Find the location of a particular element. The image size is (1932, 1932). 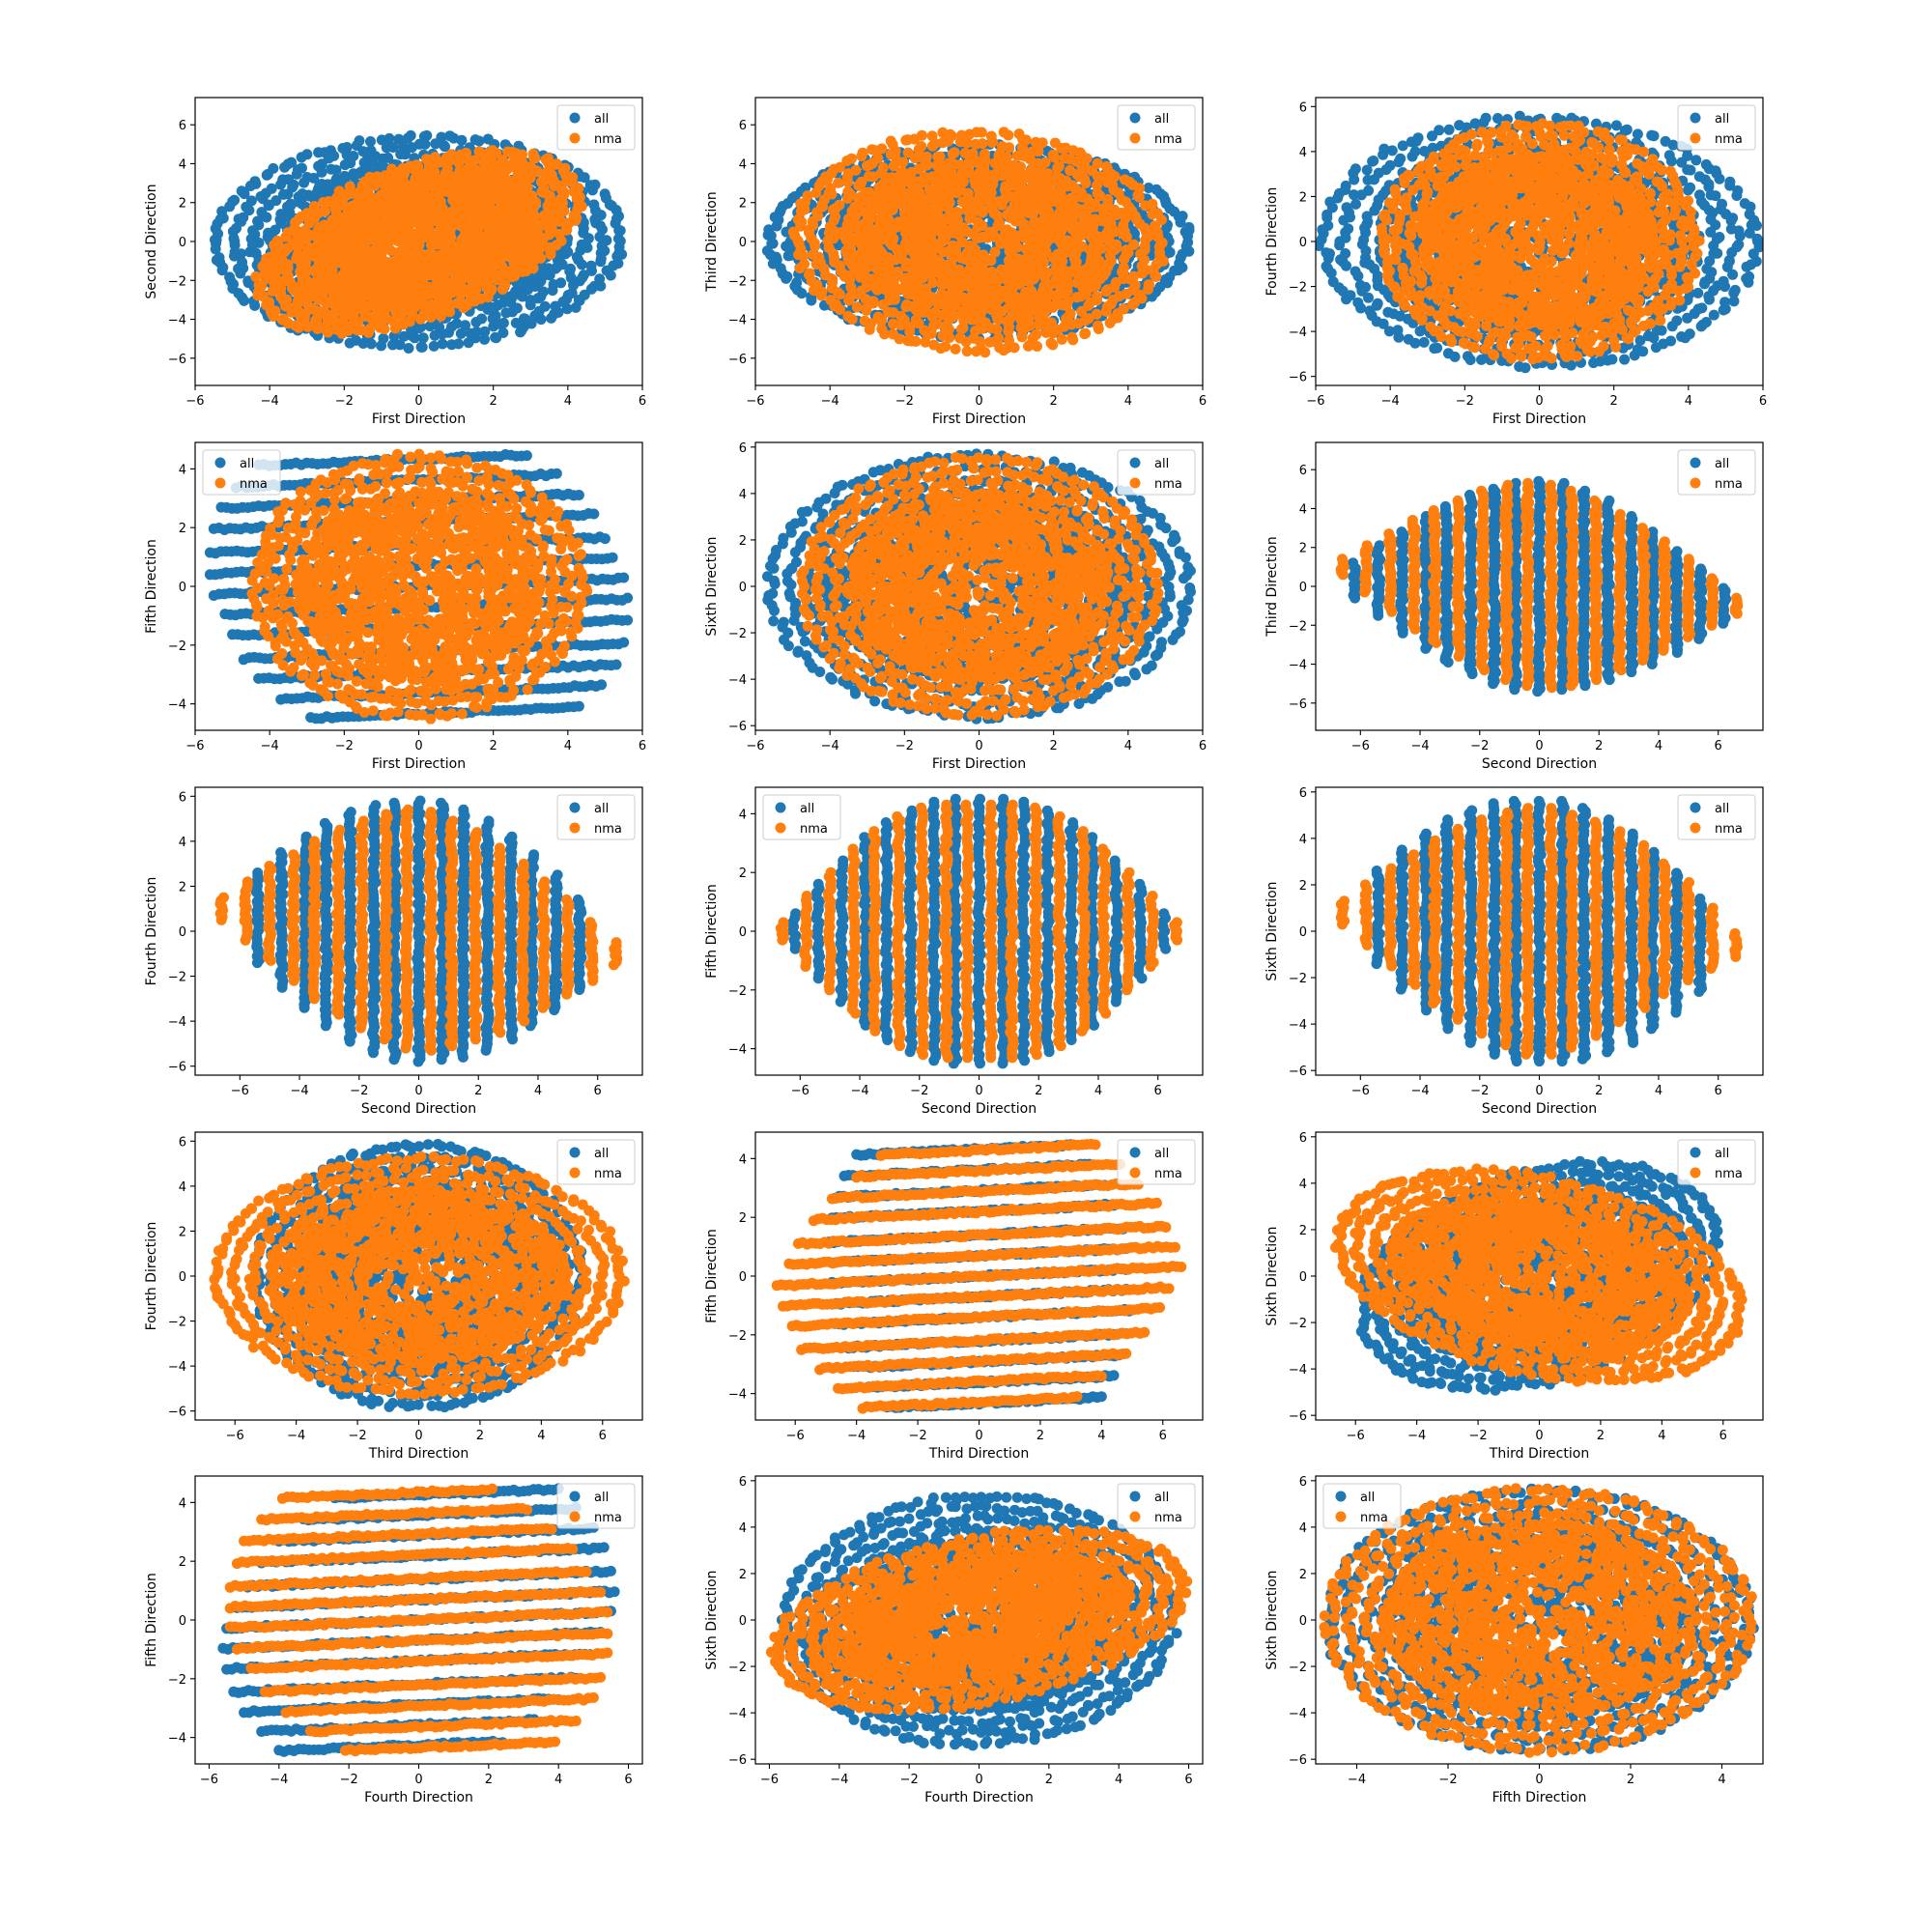

legend-marker-nma is located at coordinates (575, 138).